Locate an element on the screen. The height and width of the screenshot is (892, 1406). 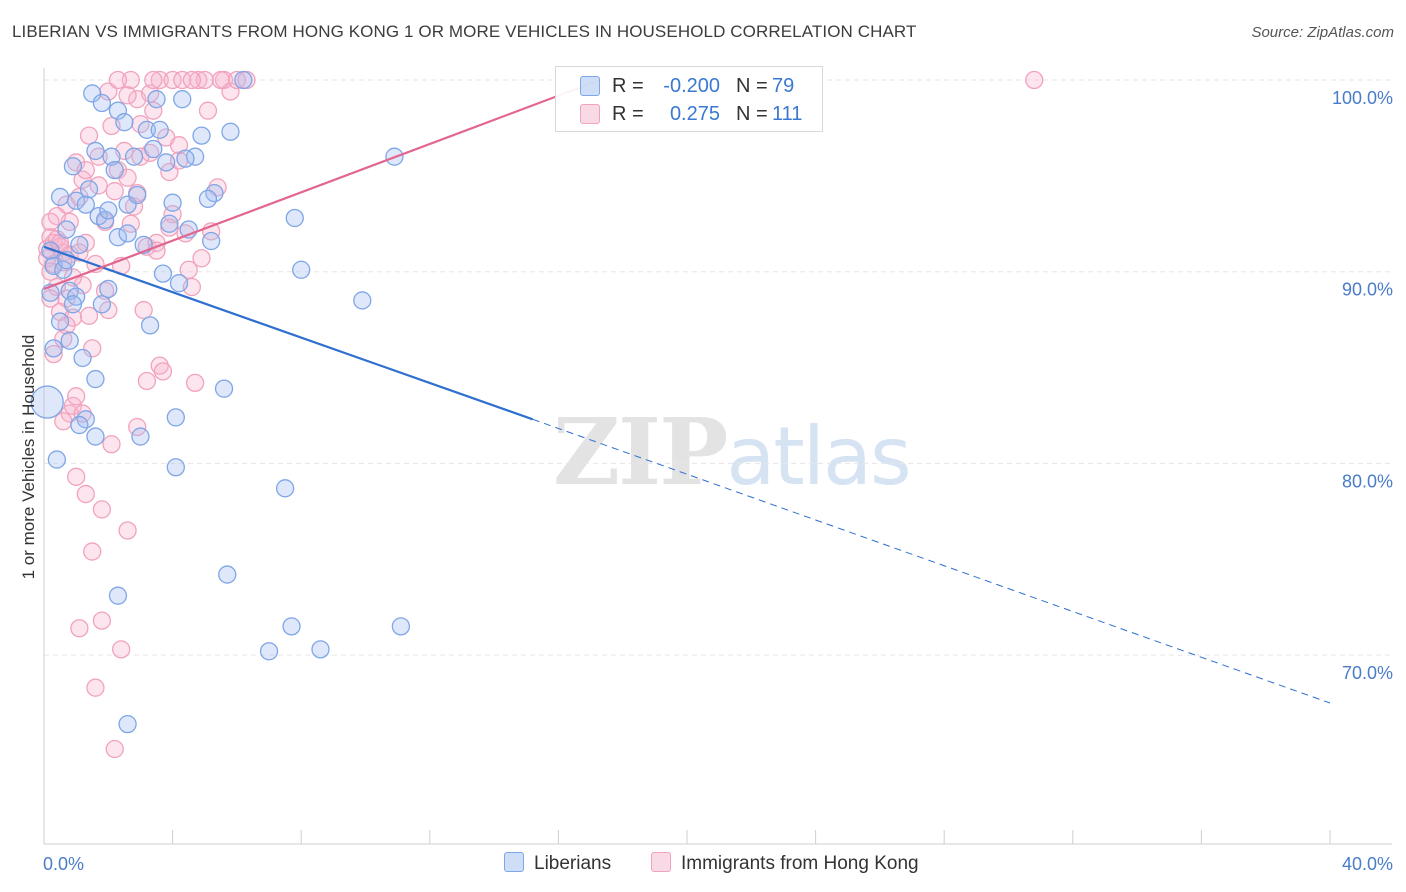
y-tick-label: 80.0% is located at coordinates (1367, 481).